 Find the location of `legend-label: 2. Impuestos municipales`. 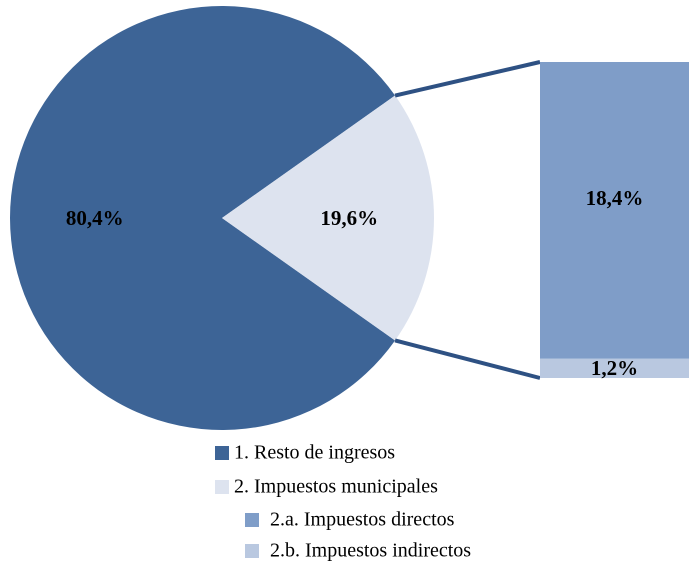

legend-label: 2. Impuestos municipales is located at coordinates (336, 487).